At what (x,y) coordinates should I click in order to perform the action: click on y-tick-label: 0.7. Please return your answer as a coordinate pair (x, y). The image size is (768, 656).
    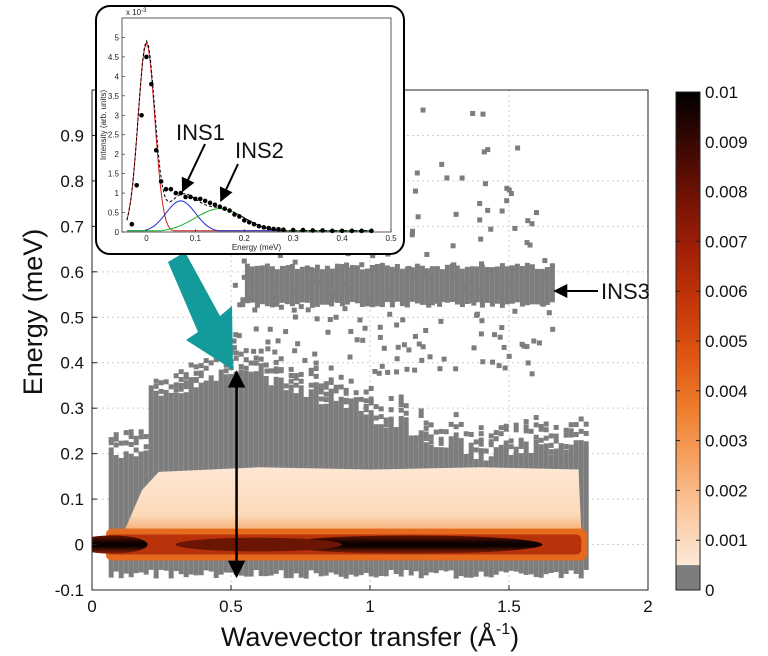
    Looking at the image, I should click on (72, 226).